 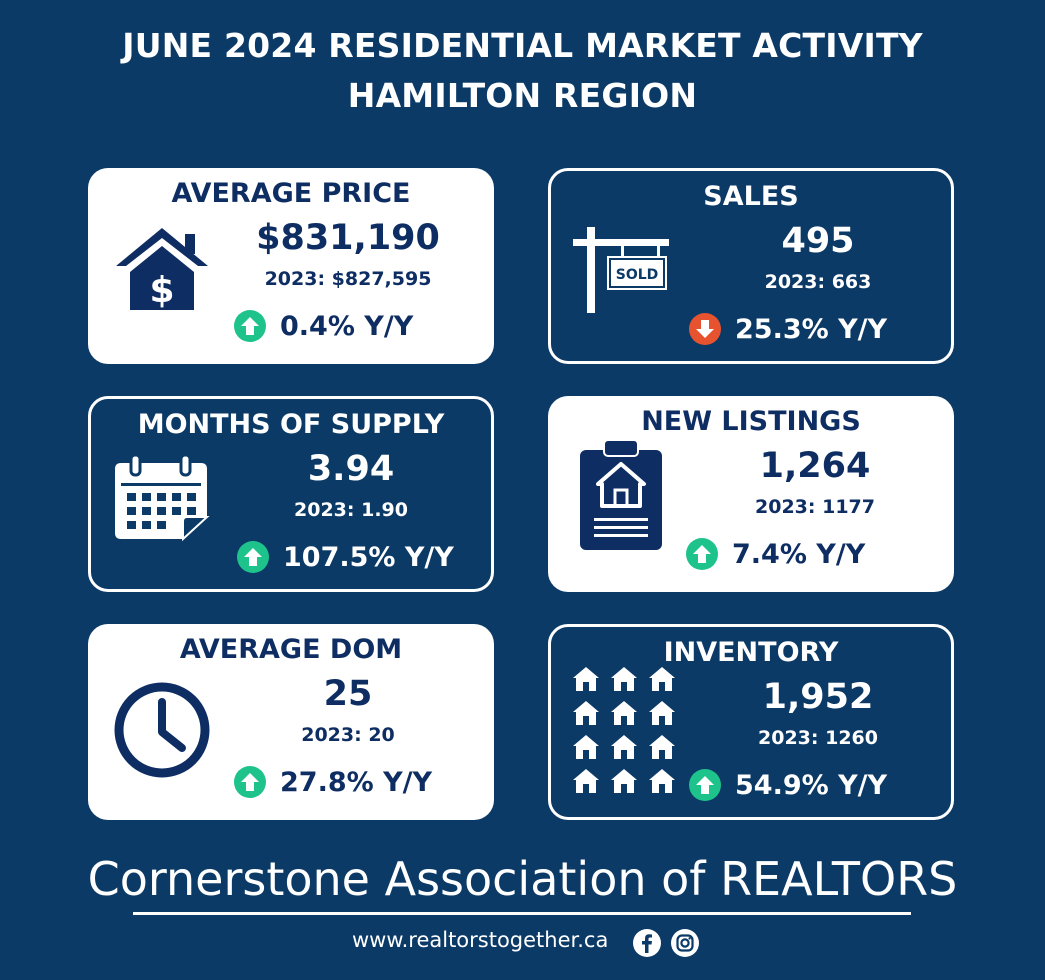 What do you see at coordinates (348, 238) in the screenshot?
I see `value: $831,190` at bounding box center [348, 238].